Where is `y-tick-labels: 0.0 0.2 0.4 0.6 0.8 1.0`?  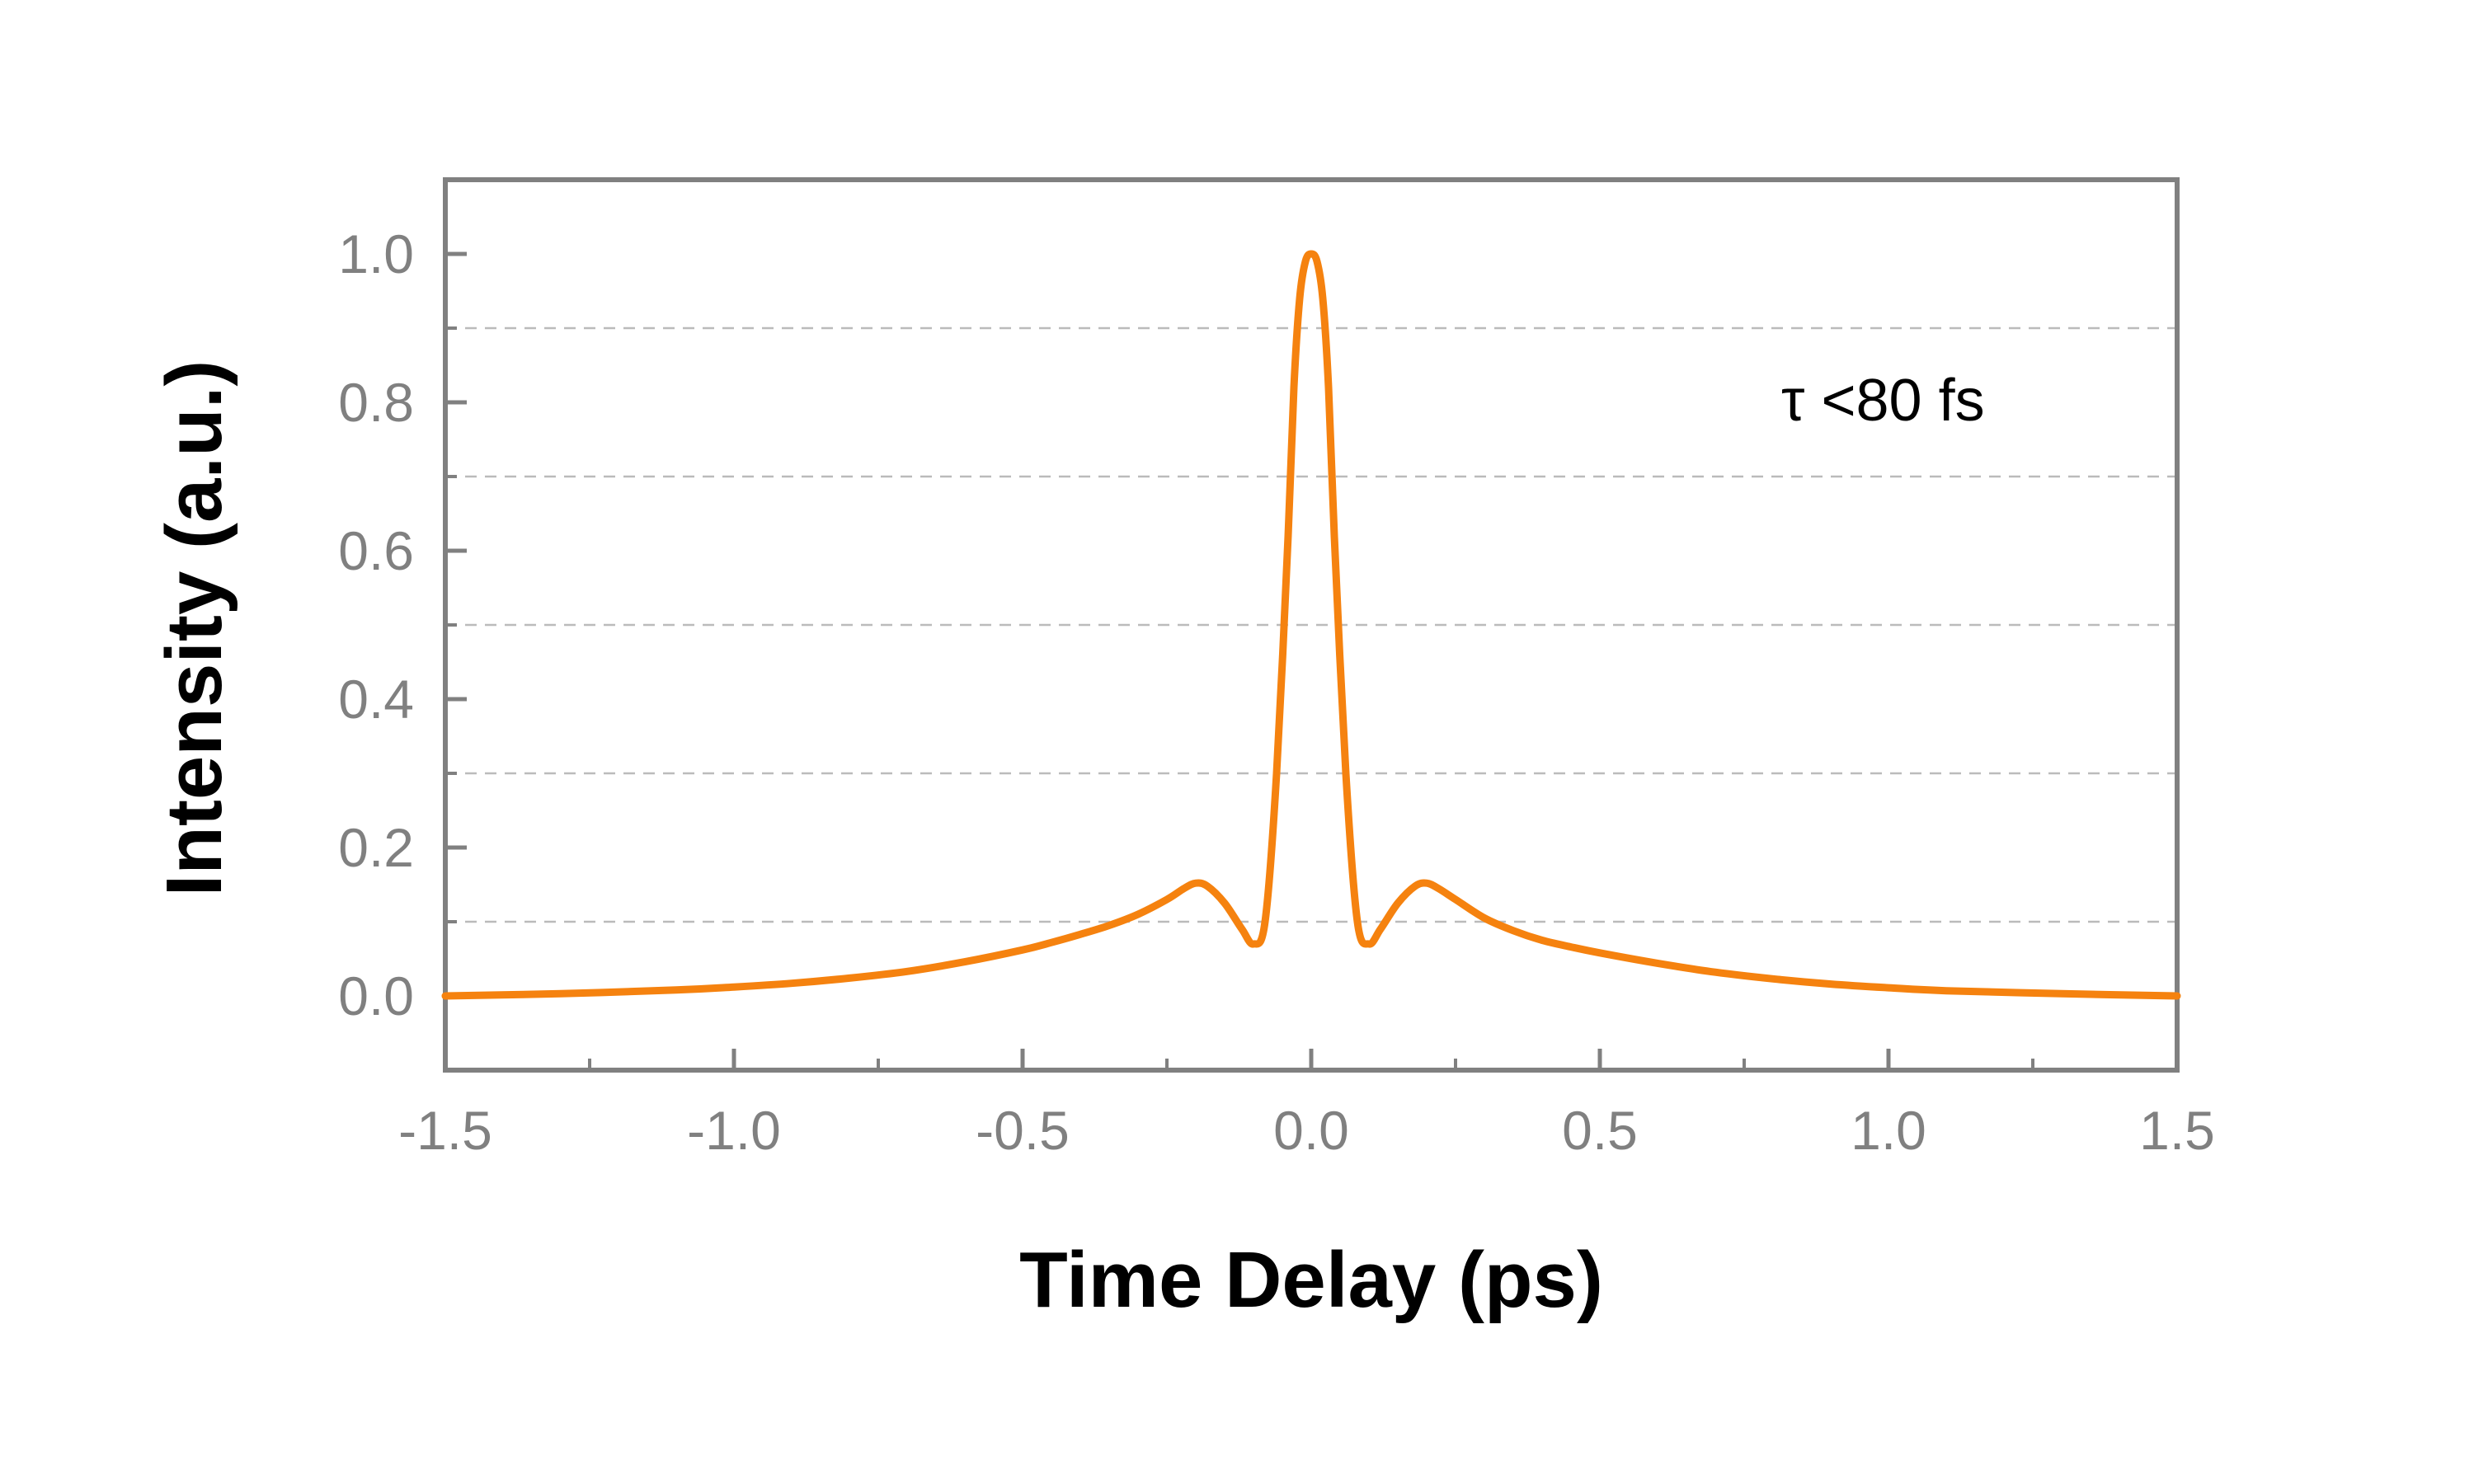
y-tick-labels: 0.0 0.2 0.4 0.6 0.8 1.0 is located at coordinates (376, 624).